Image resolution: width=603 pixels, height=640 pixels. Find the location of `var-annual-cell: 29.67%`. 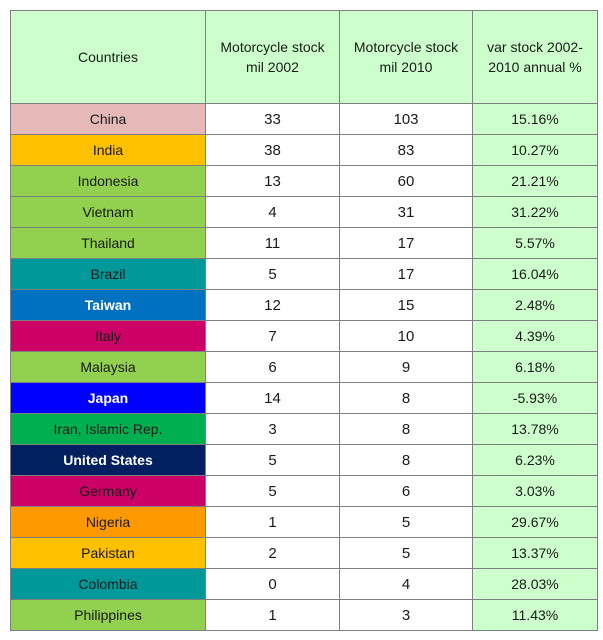

var-annual-cell: 29.67% is located at coordinates (535, 522).